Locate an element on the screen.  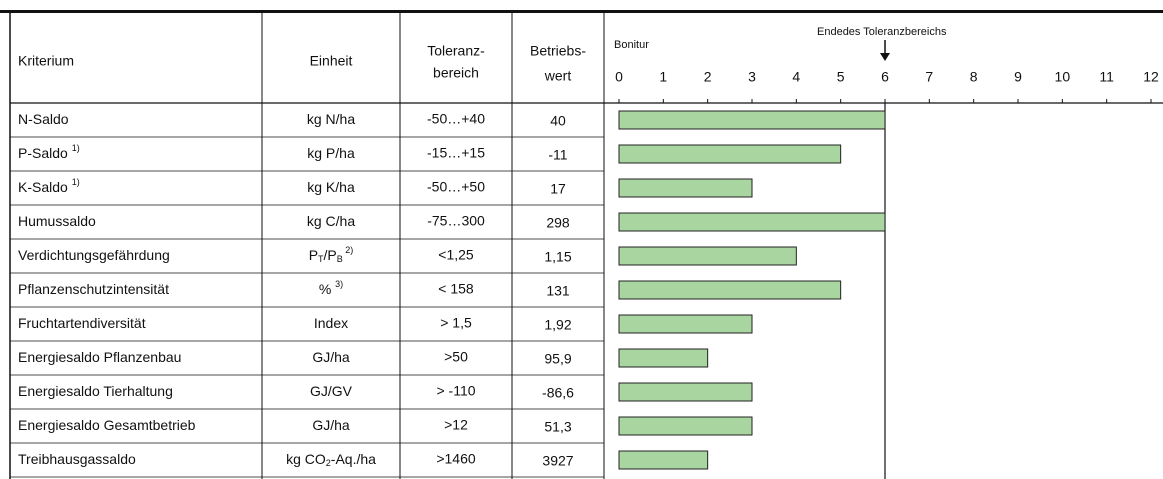
cell-wert: 1,15 is located at coordinates (557, 257).